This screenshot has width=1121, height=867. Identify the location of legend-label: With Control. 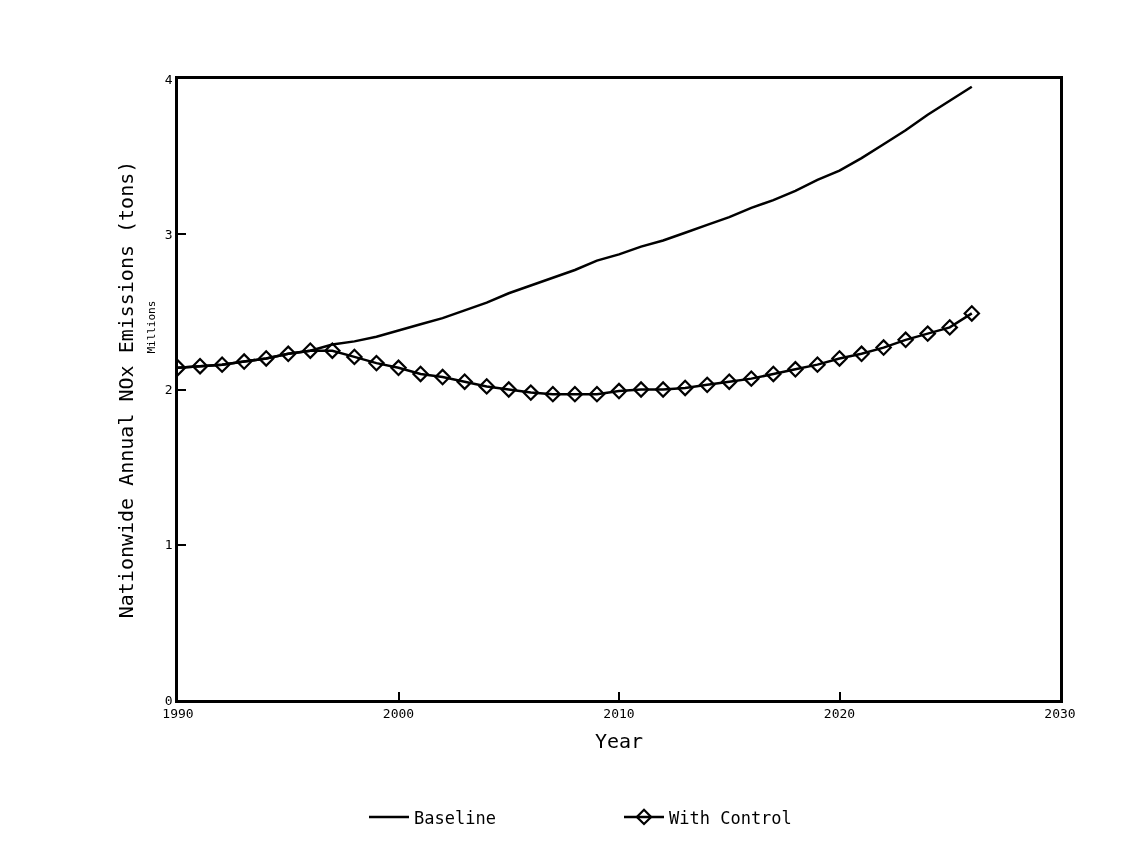
(730, 817).